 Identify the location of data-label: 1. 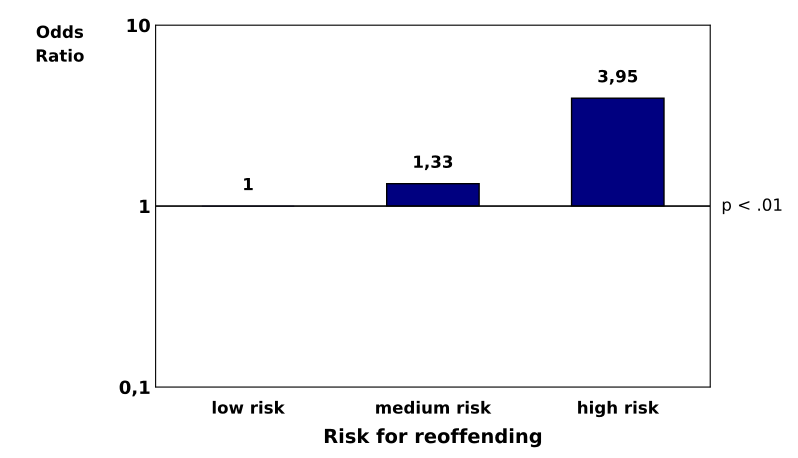
(248, 184).